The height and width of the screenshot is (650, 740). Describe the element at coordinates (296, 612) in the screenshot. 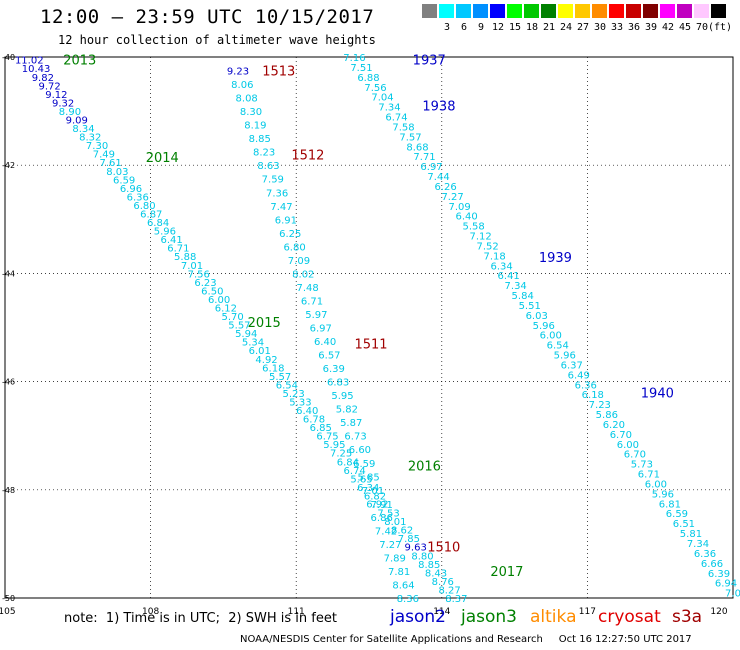

I see `lon-tick-label: 111` at that location.